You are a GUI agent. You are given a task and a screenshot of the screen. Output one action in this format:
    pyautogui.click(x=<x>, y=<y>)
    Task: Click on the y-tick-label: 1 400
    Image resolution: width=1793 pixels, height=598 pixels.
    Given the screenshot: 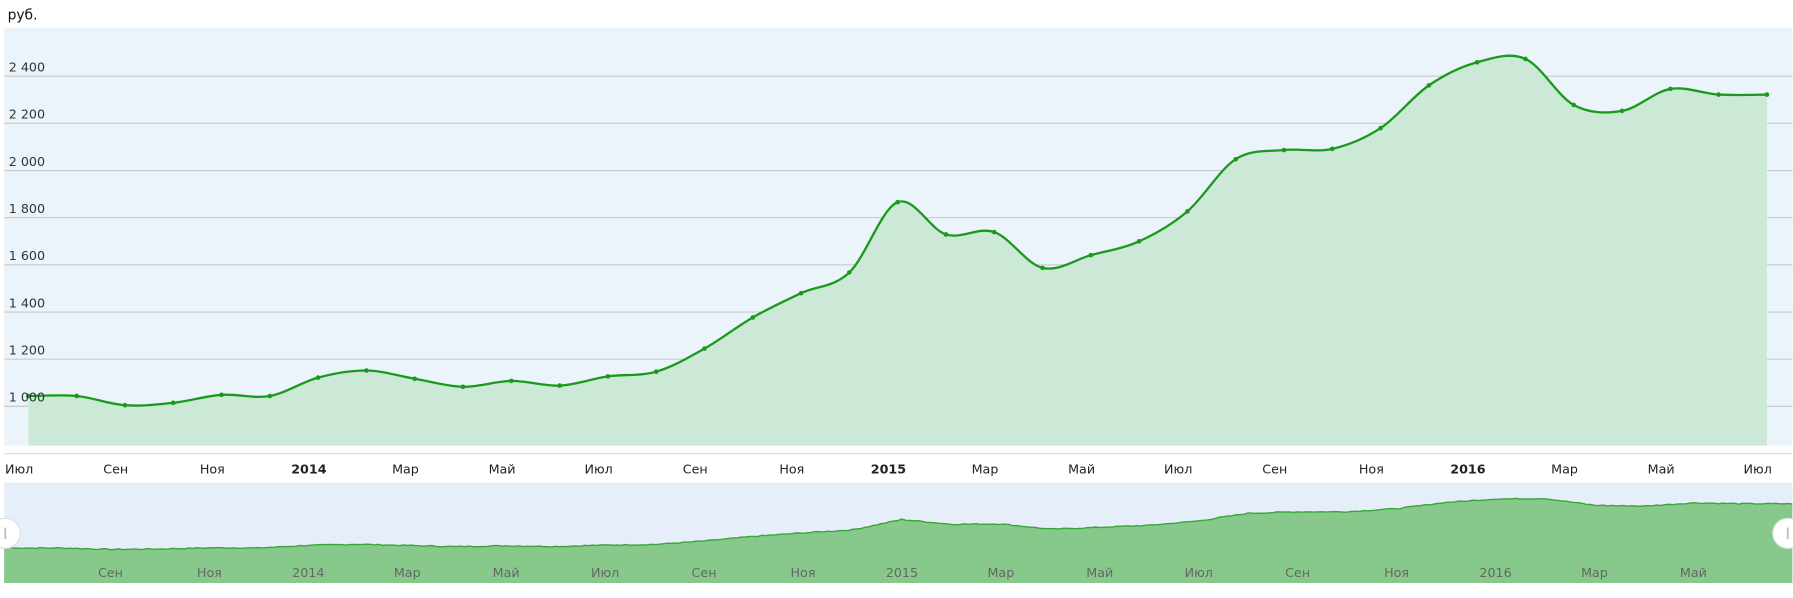 What is the action you would take?
    pyautogui.click(x=27, y=302)
    